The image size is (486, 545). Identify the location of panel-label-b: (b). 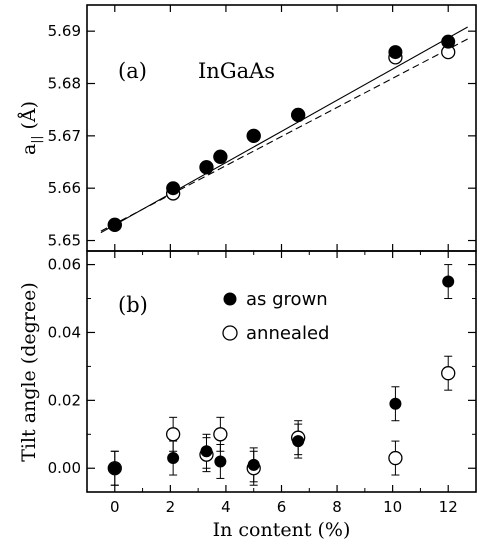
(133, 305).